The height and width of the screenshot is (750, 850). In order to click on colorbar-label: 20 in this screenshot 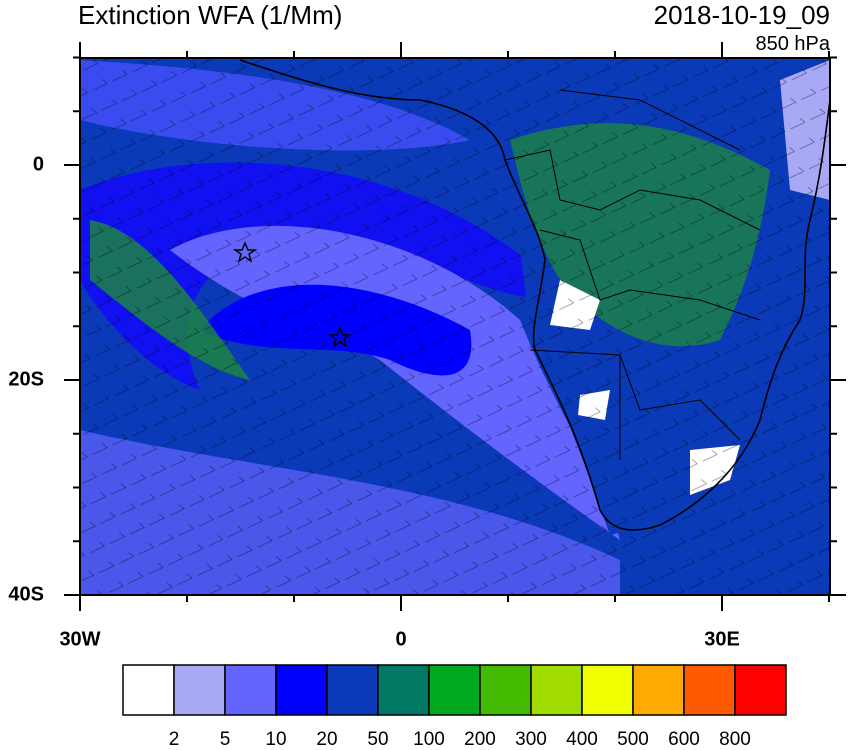, I will do `click(326, 739)`.